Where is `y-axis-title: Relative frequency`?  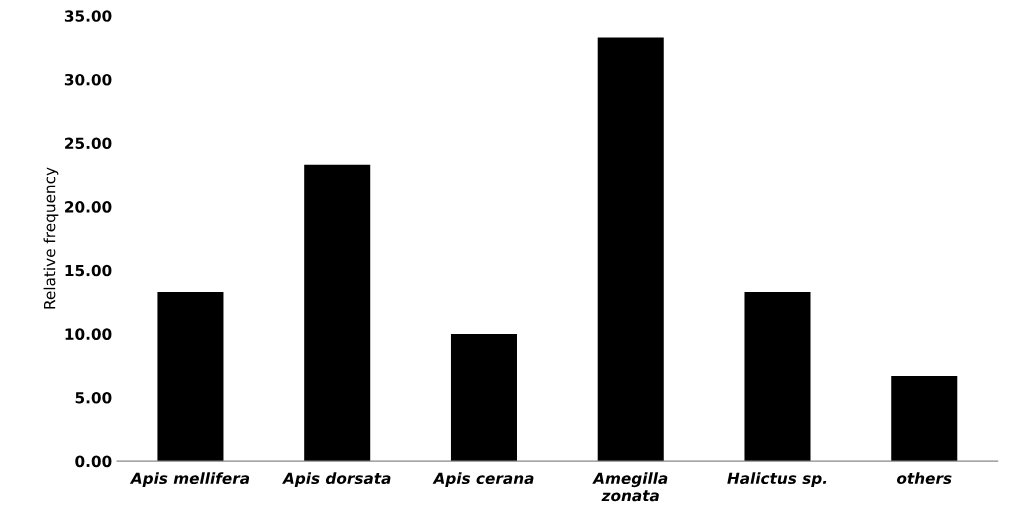 y-axis-title: Relative frequency is located at coordinates (51, 238).